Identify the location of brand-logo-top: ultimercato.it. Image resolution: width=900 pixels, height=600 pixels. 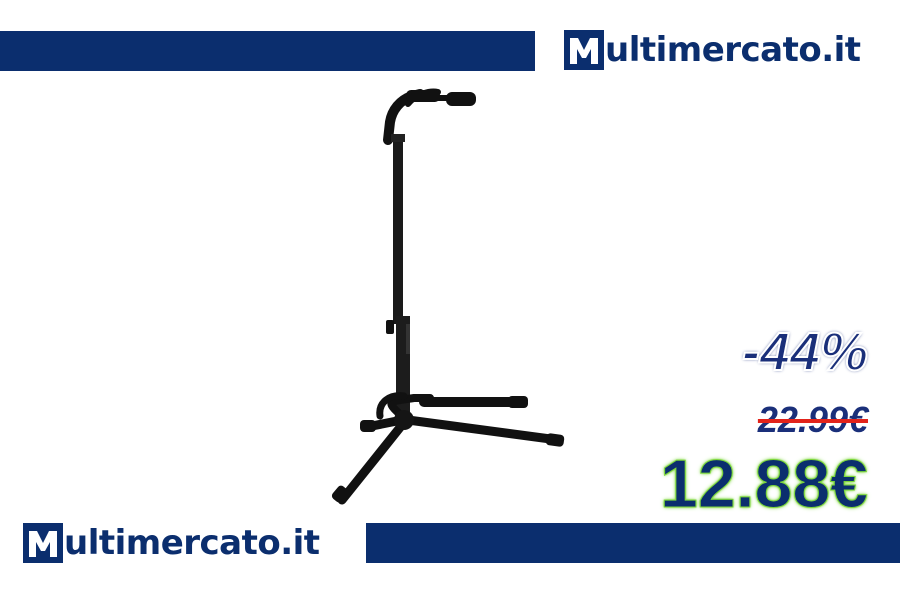
(712, 50).